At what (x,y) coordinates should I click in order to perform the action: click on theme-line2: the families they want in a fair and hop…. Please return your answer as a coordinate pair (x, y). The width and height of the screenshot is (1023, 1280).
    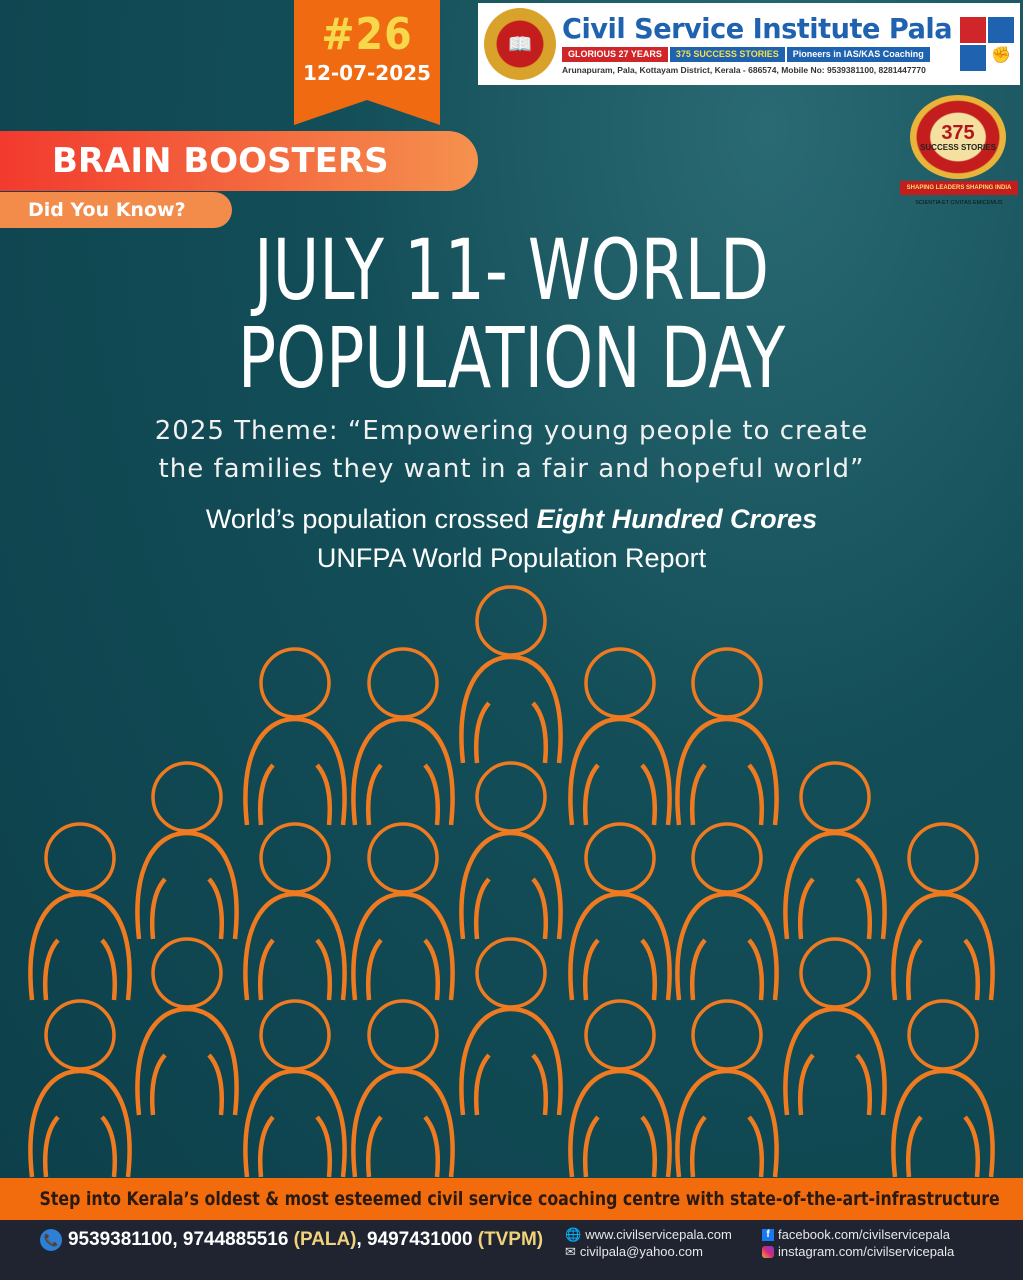
    Looking at the image, I should click on (511, 469).